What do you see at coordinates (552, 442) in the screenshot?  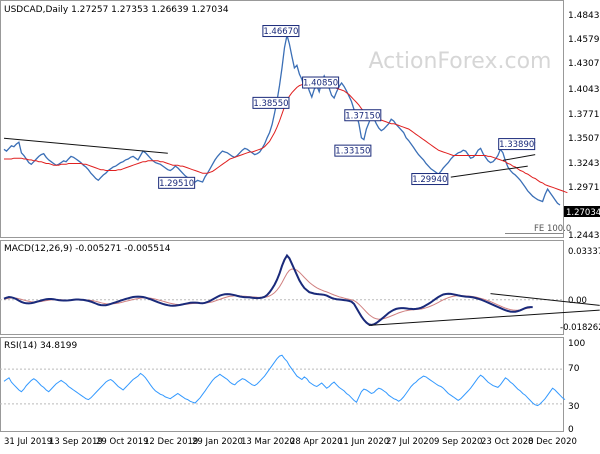 I see `x-tick: 8 Dec 2020` at bounding box center [552, 442].